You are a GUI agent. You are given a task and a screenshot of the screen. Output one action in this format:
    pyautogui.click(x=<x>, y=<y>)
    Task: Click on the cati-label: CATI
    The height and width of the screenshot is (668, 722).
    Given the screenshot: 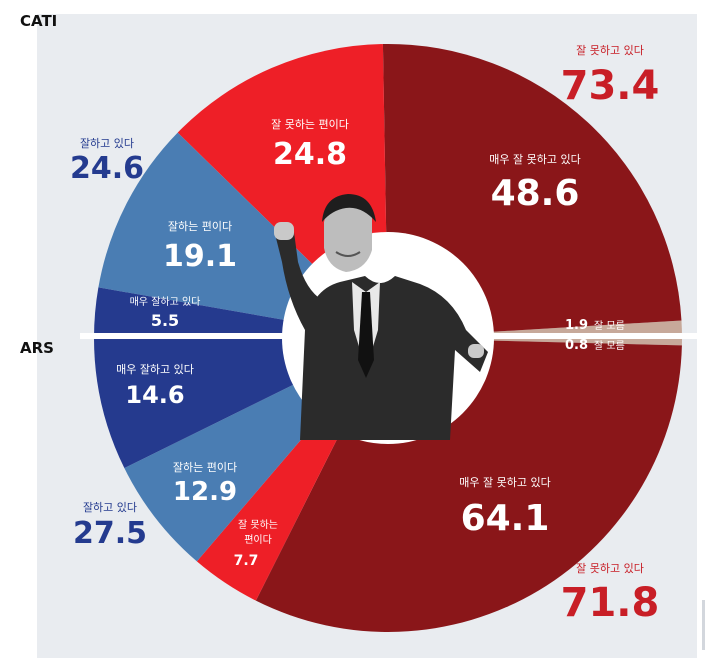 What is the action you would take?
    pyautogui.click(x=38, y=21)
    